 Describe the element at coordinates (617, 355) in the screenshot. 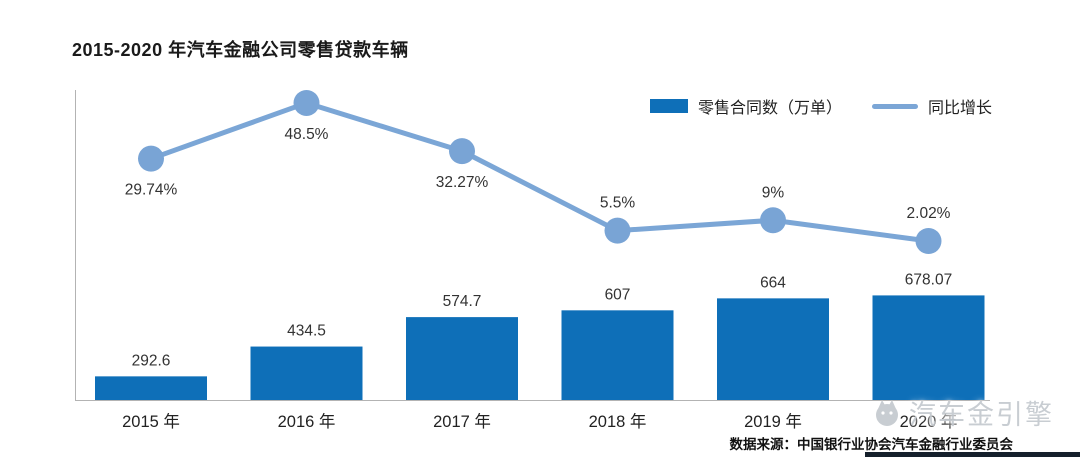

I see `bar-2018 年` at that location.